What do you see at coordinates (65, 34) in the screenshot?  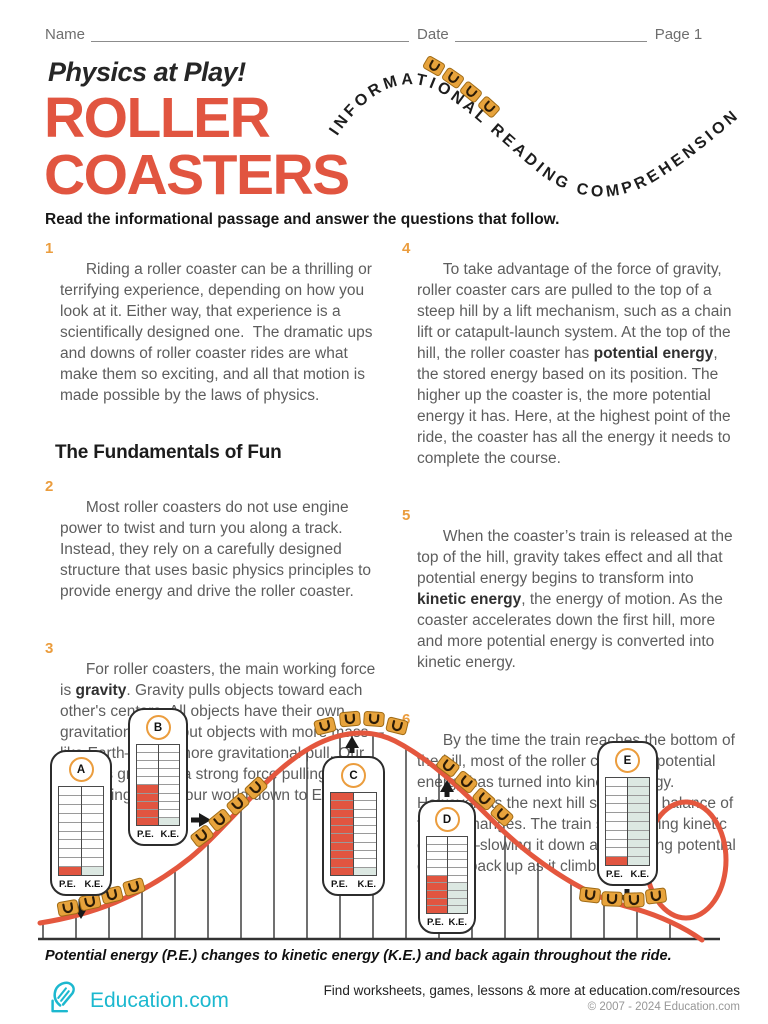 I see `name-label: Name` at bounding box center [65, 34].